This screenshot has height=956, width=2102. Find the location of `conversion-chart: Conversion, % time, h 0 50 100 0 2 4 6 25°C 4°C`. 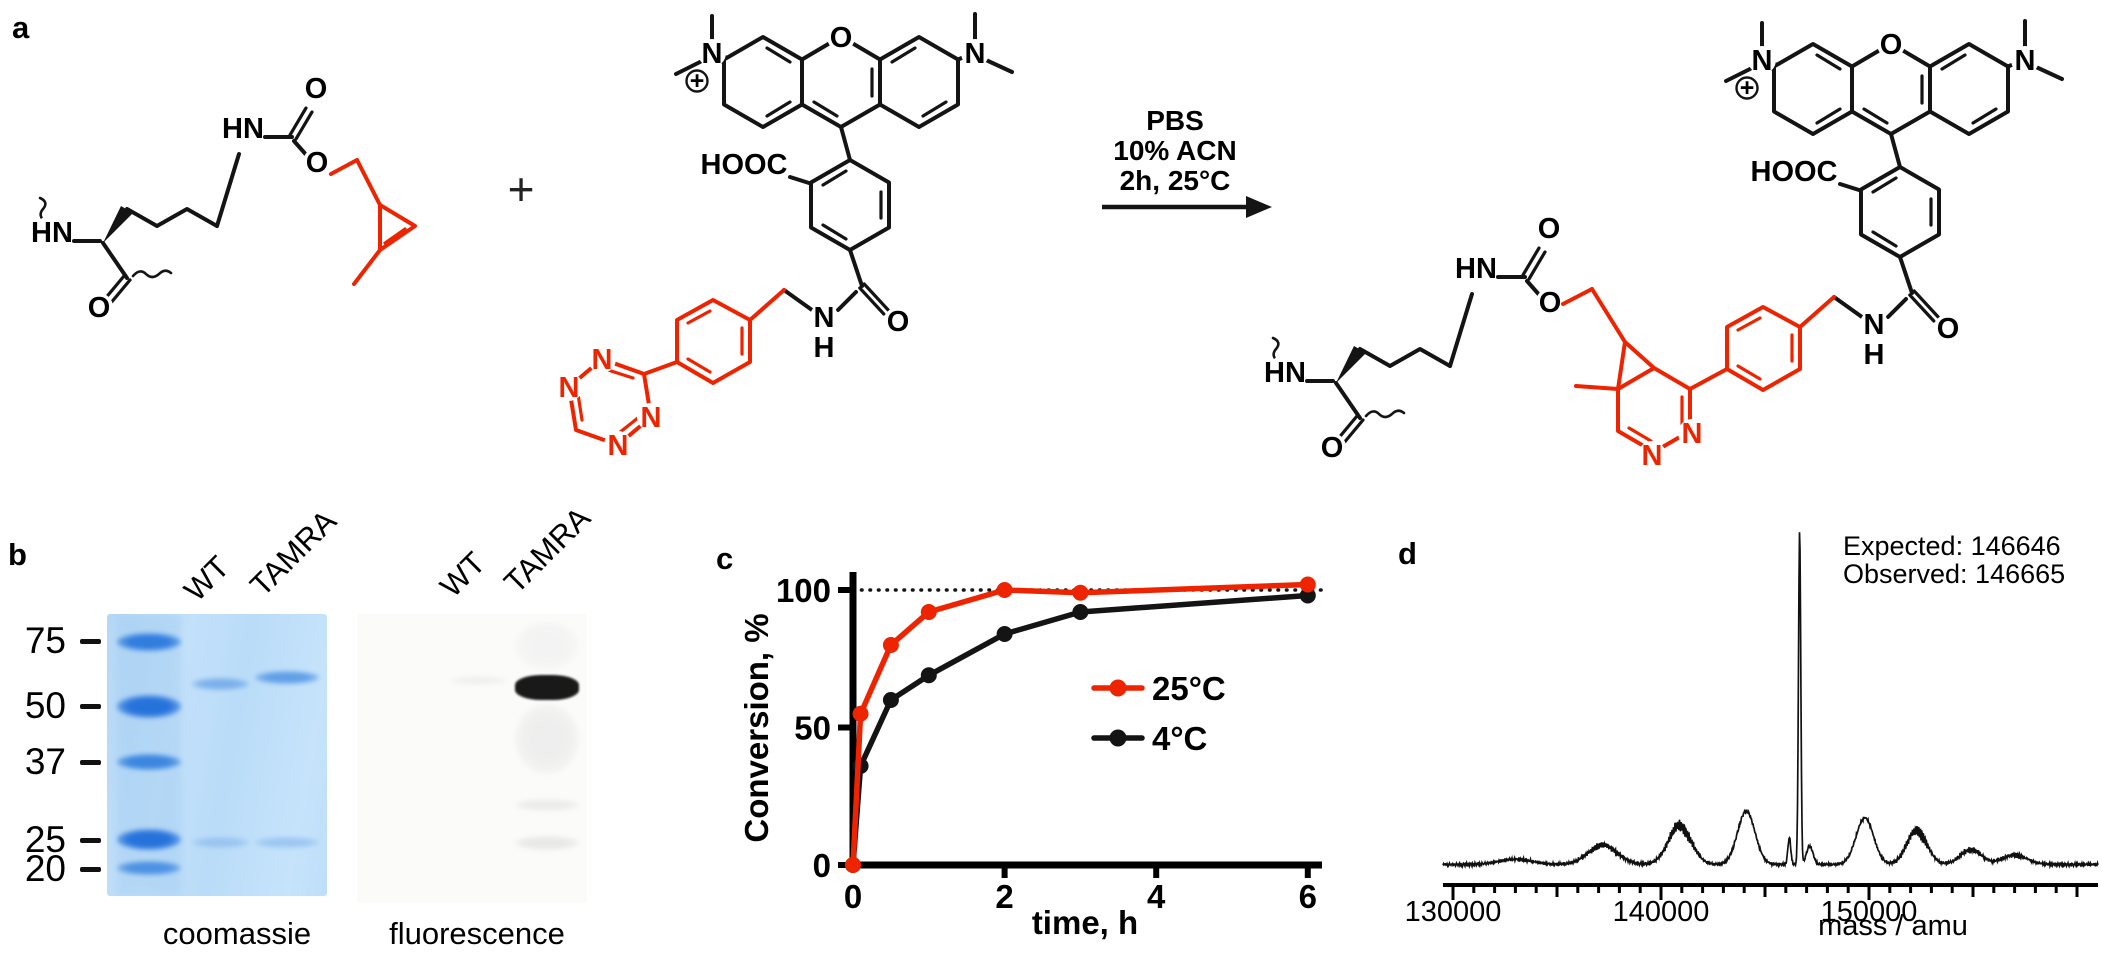

conversion-chart: Conversion, % time, h 0 50 100 0 2 4 6 25°C 4°C is located at coordinates (1031, 756).